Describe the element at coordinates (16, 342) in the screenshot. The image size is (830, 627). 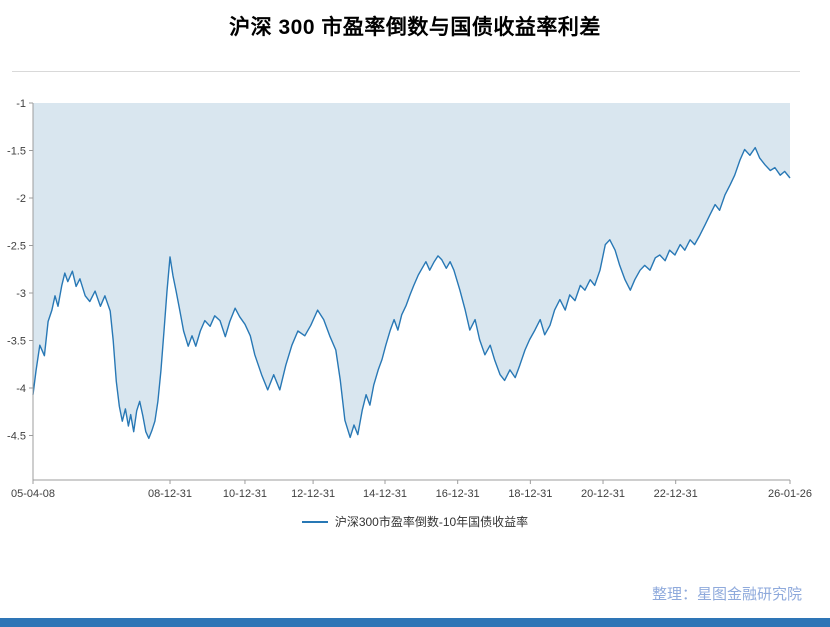
I see `y-tick-label: -3.5` at that location.